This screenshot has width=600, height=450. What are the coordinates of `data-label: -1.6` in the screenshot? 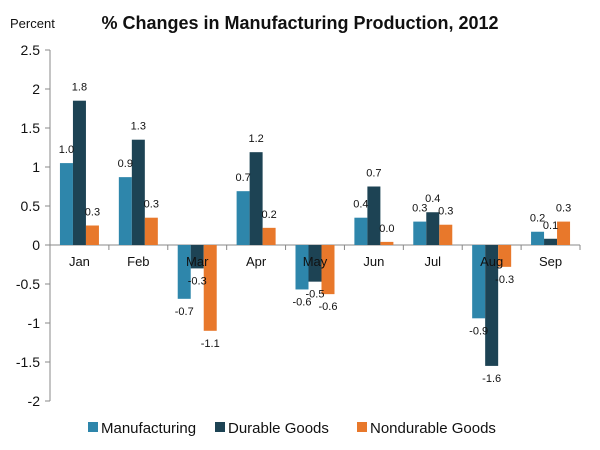 It's located at (491, 379).